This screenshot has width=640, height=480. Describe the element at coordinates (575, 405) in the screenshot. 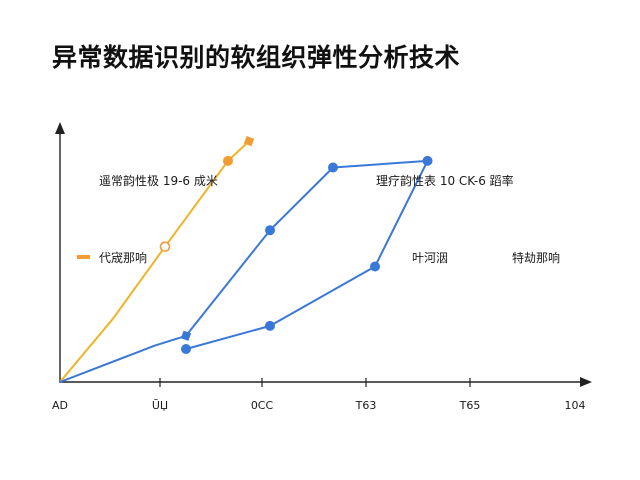

I see `x-tick-label: 104` at that location.